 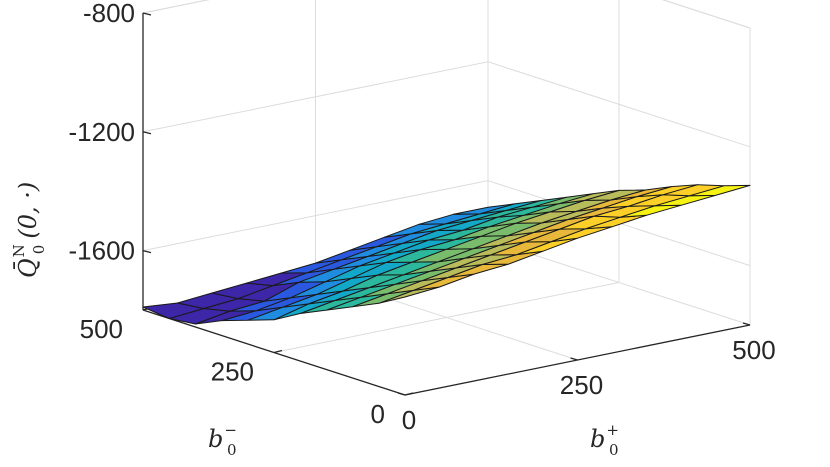 What do you see at coordinates (706, 14) in the screenshot?
I see `right-top-edge` at bounding box center [706, 14].